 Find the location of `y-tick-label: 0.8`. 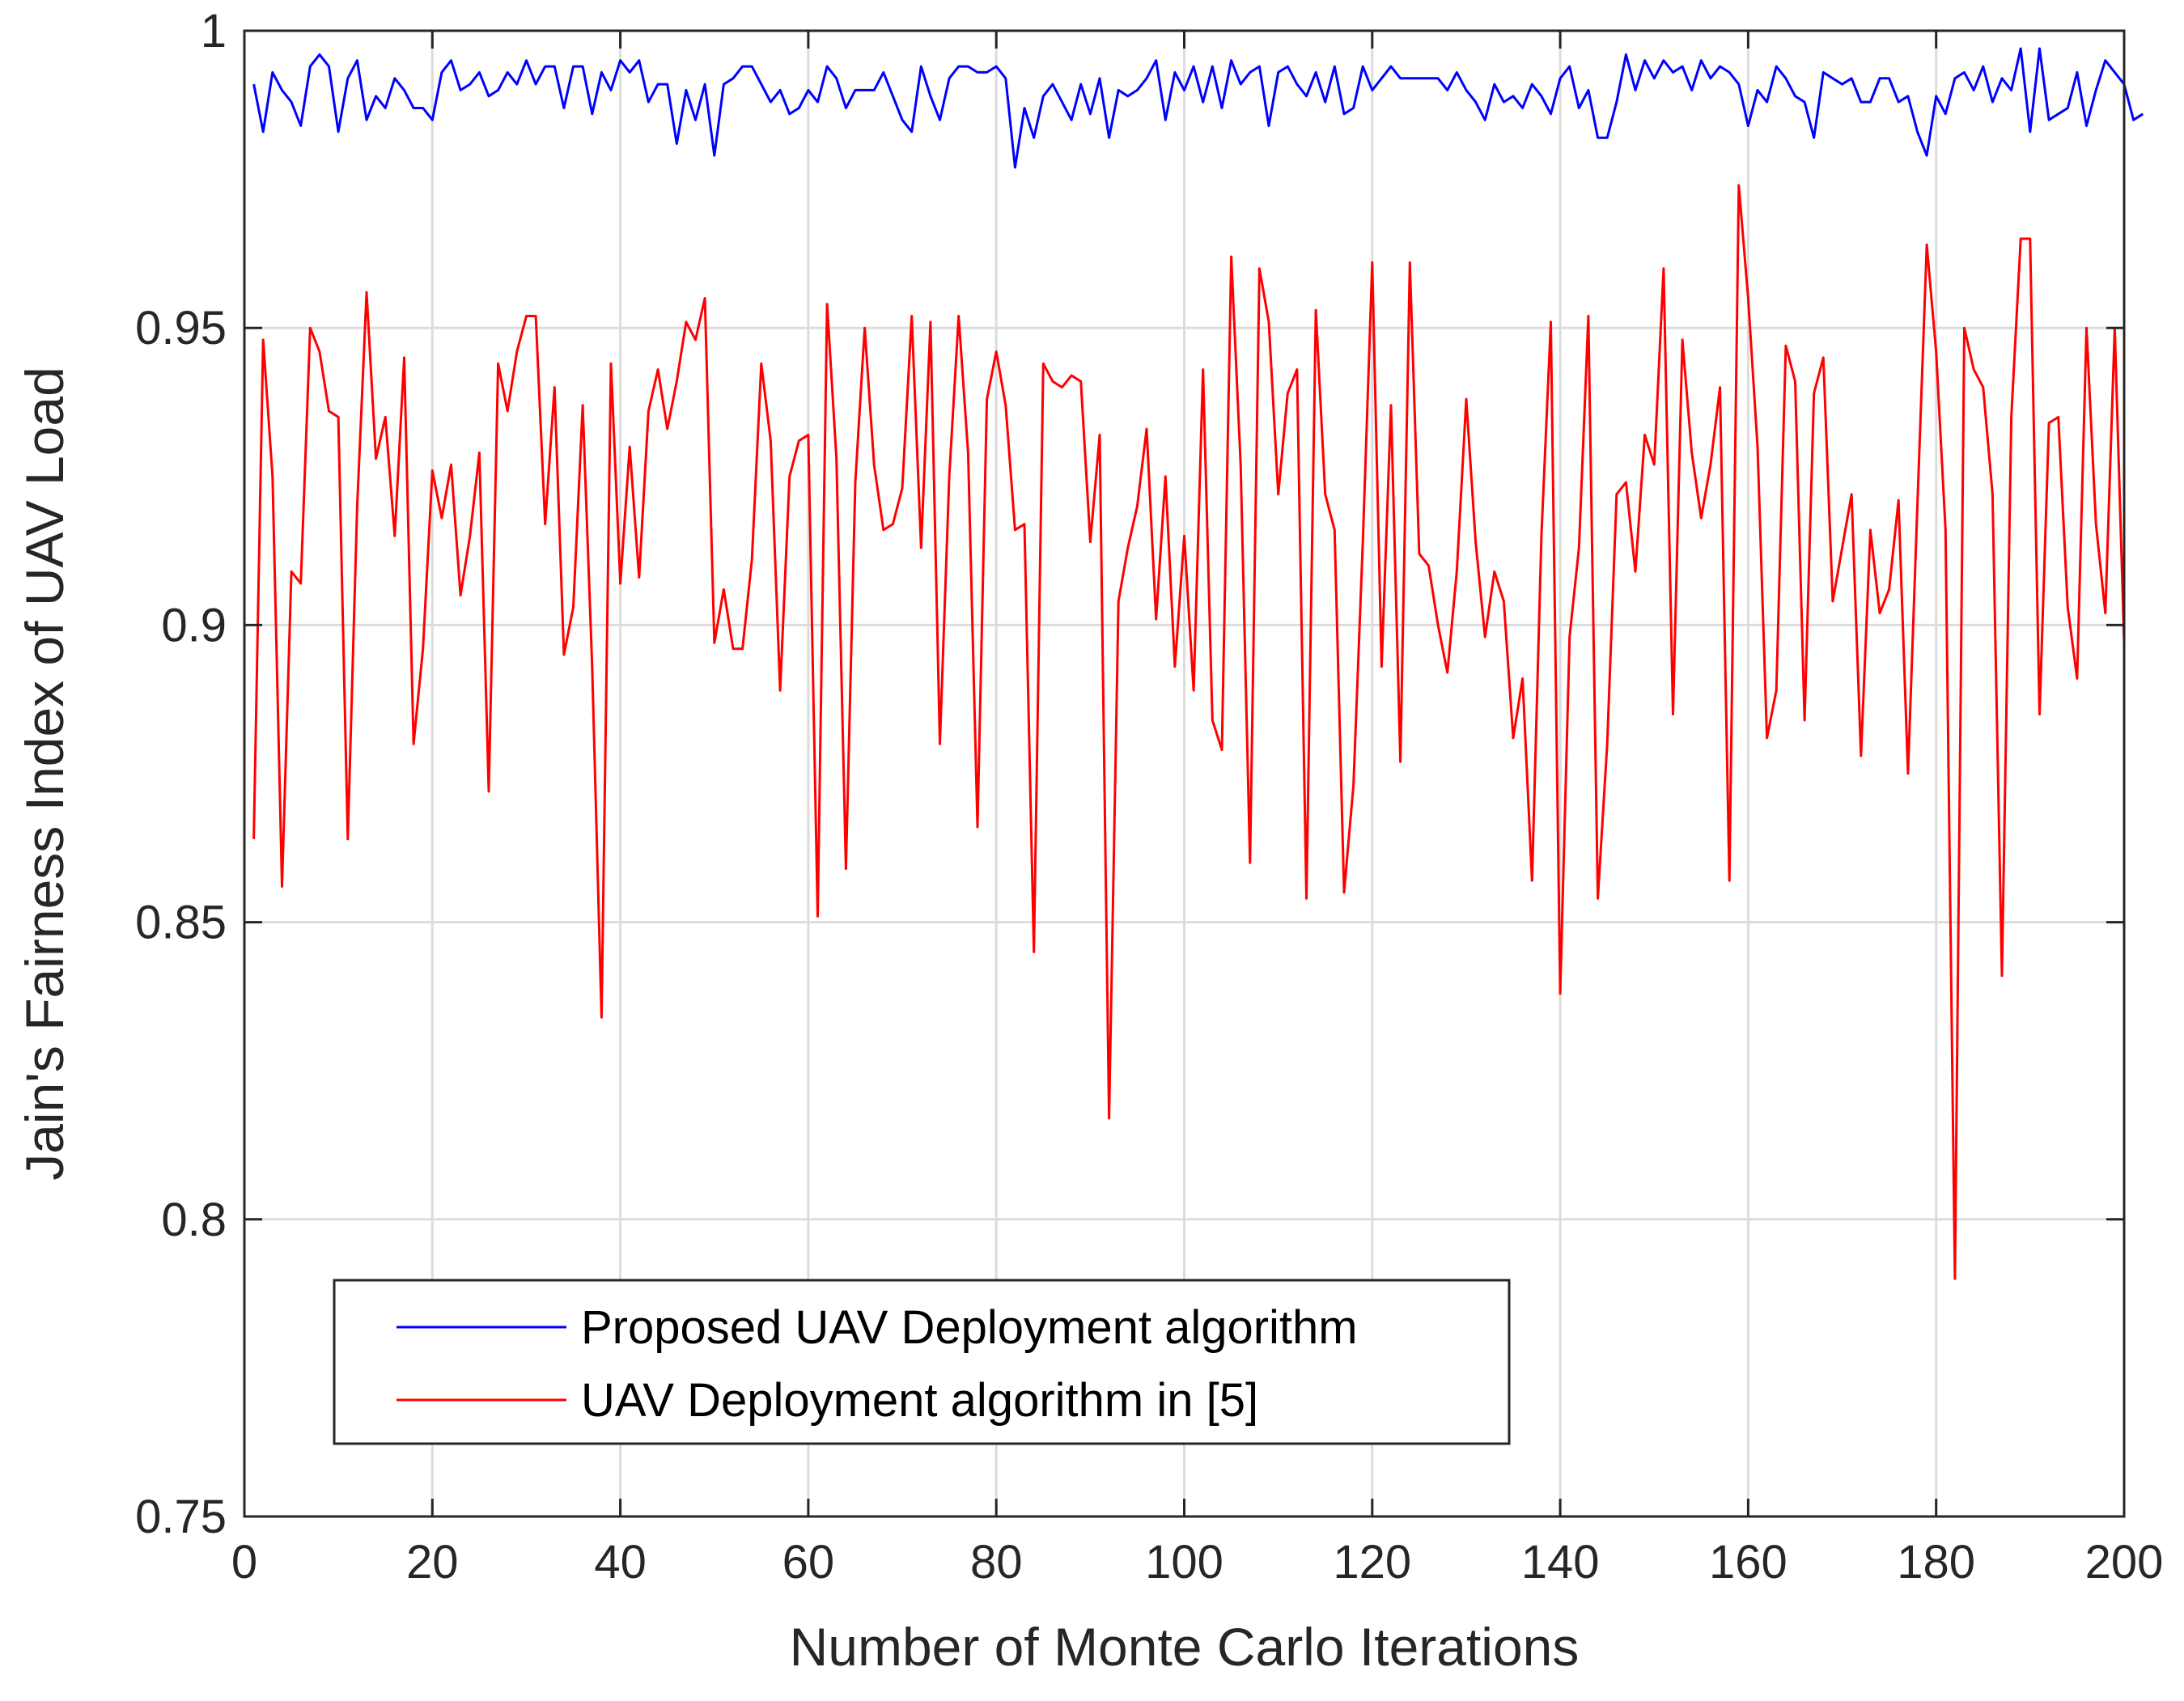

y-tick-label: 0.8 is located at coordinates (194, 1220).